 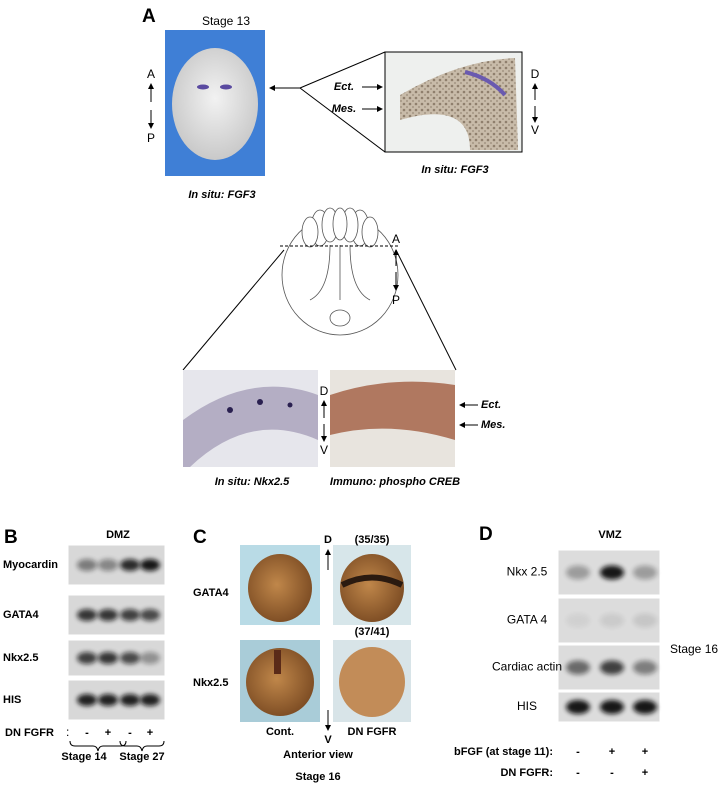 I want to click on stage-label: Stage 13, so click(x=226, y=21).